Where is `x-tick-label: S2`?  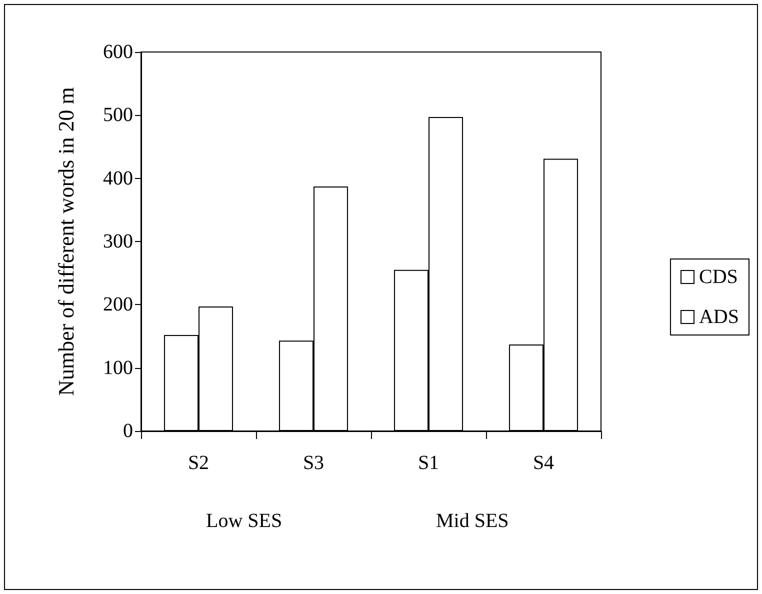
x-tick-label: S2 is located at coordinates (199, 463).